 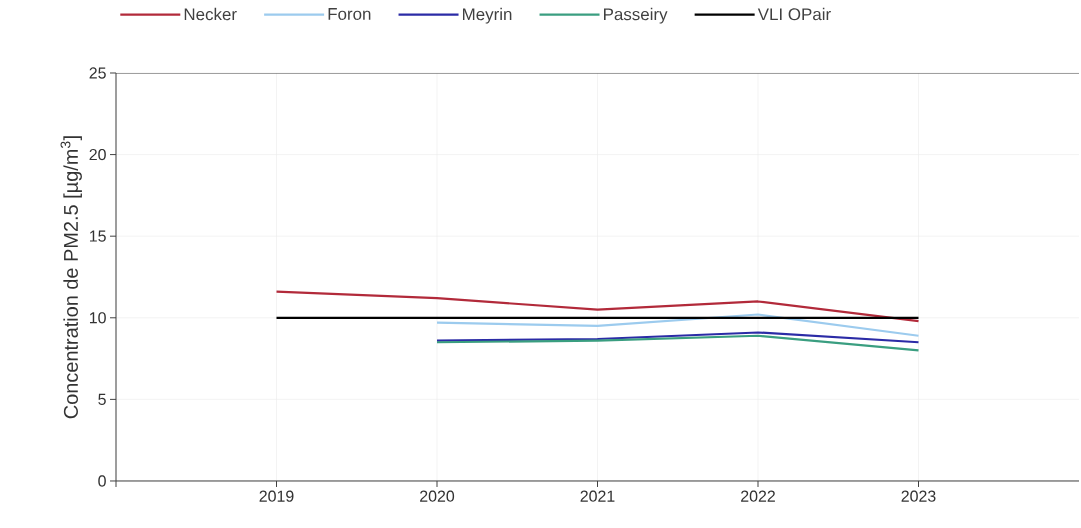 What do you see at coordinates (597, 496) in the screenshot?
I see `x-tick-label: 2021` at bounding box center [597, 496].